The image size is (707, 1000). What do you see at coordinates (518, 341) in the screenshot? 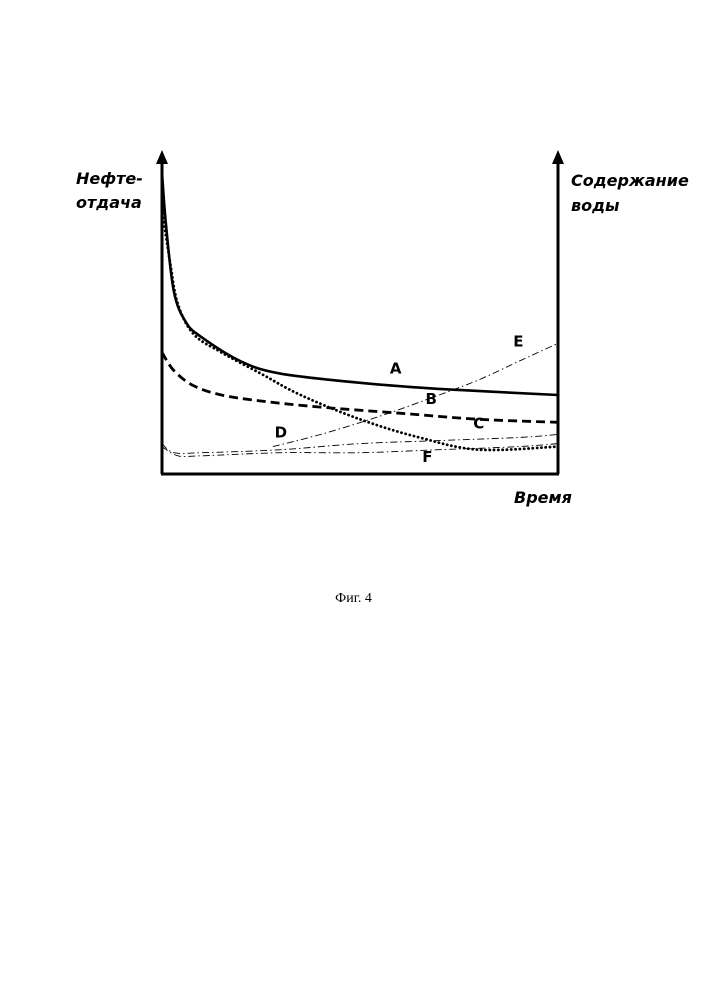
I see `series-label-e: E` at bounding box center [518, 341].